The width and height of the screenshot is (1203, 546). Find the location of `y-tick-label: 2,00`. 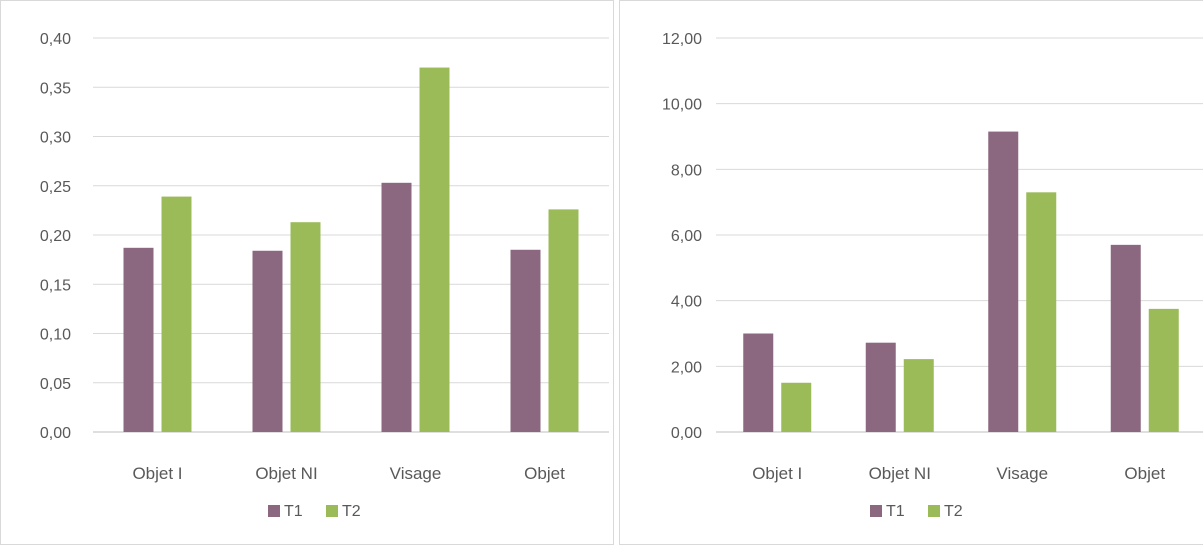

y-tick-label: 2,00 is located at coordinates (686, 367).